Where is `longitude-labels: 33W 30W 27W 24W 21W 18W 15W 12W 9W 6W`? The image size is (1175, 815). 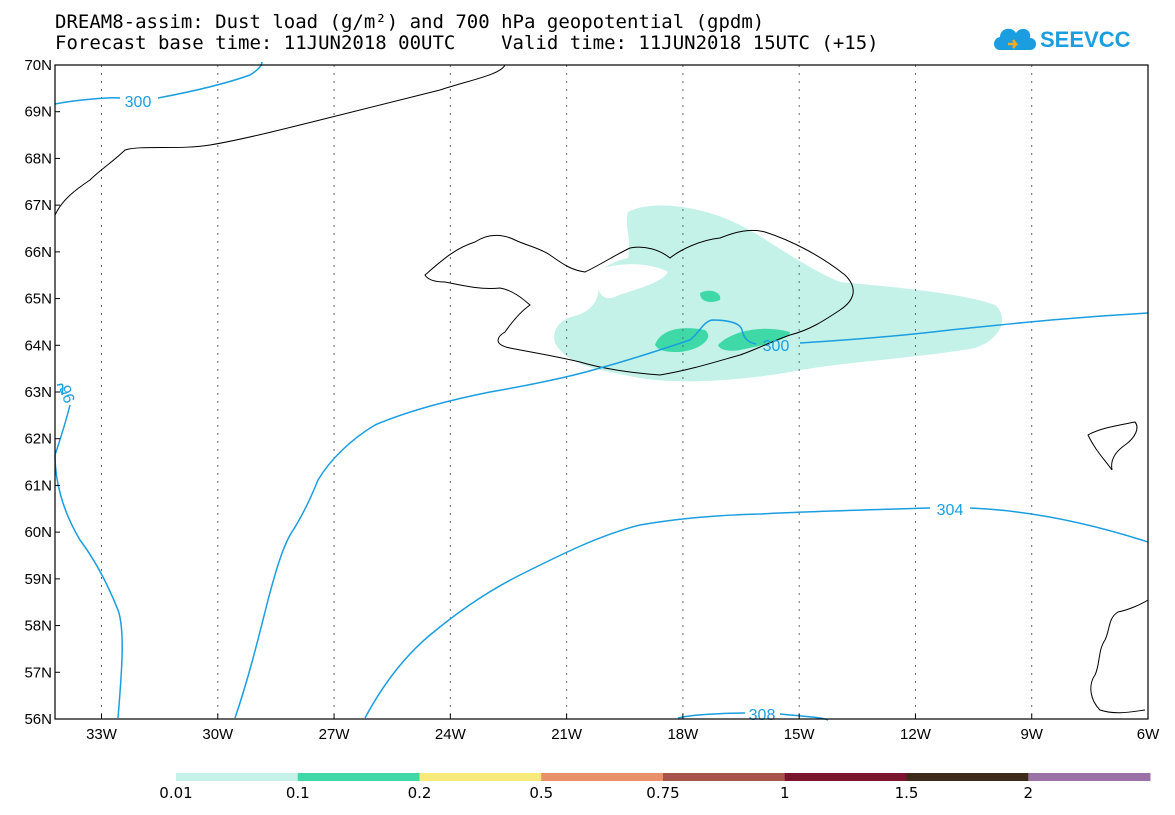
longitude-labels: 33W 30W 27W 24W 21W 18W 15W 12W 9W 6W is located at coordinates (623, 728).